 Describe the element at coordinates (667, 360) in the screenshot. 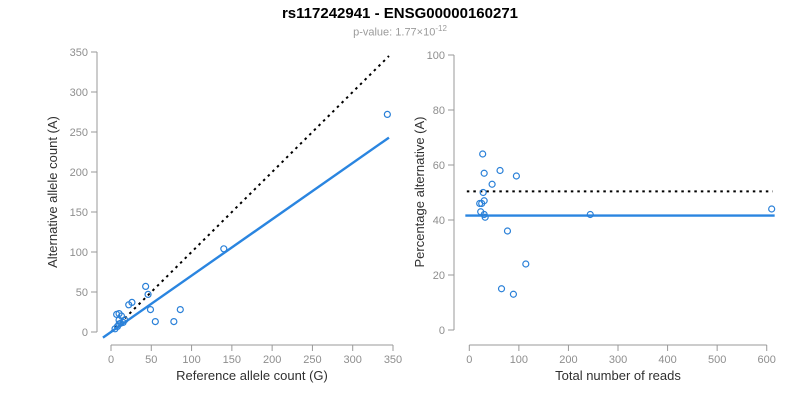

I see `x-tick-label: 400` at that location.